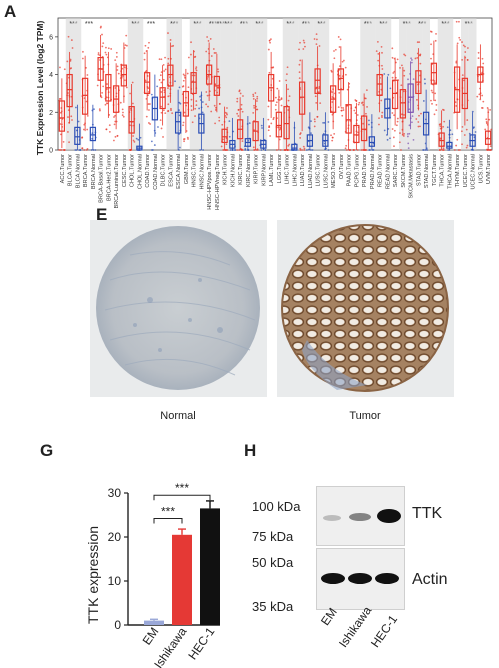 The width and height of the screenshot is (499, 668). I want to click on normal-tissue-image, so click(178, 308).